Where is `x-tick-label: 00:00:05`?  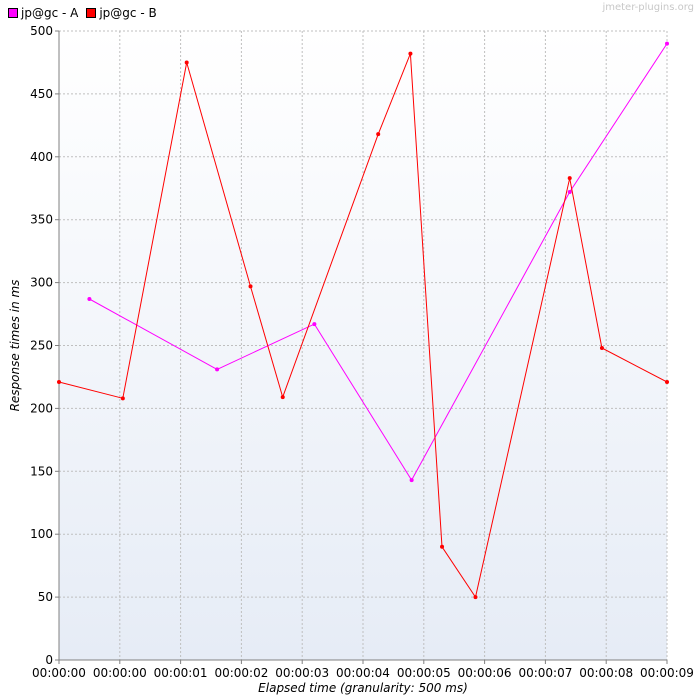
x-tick-label: 00:00:05 is located at coordinates (424, 673).